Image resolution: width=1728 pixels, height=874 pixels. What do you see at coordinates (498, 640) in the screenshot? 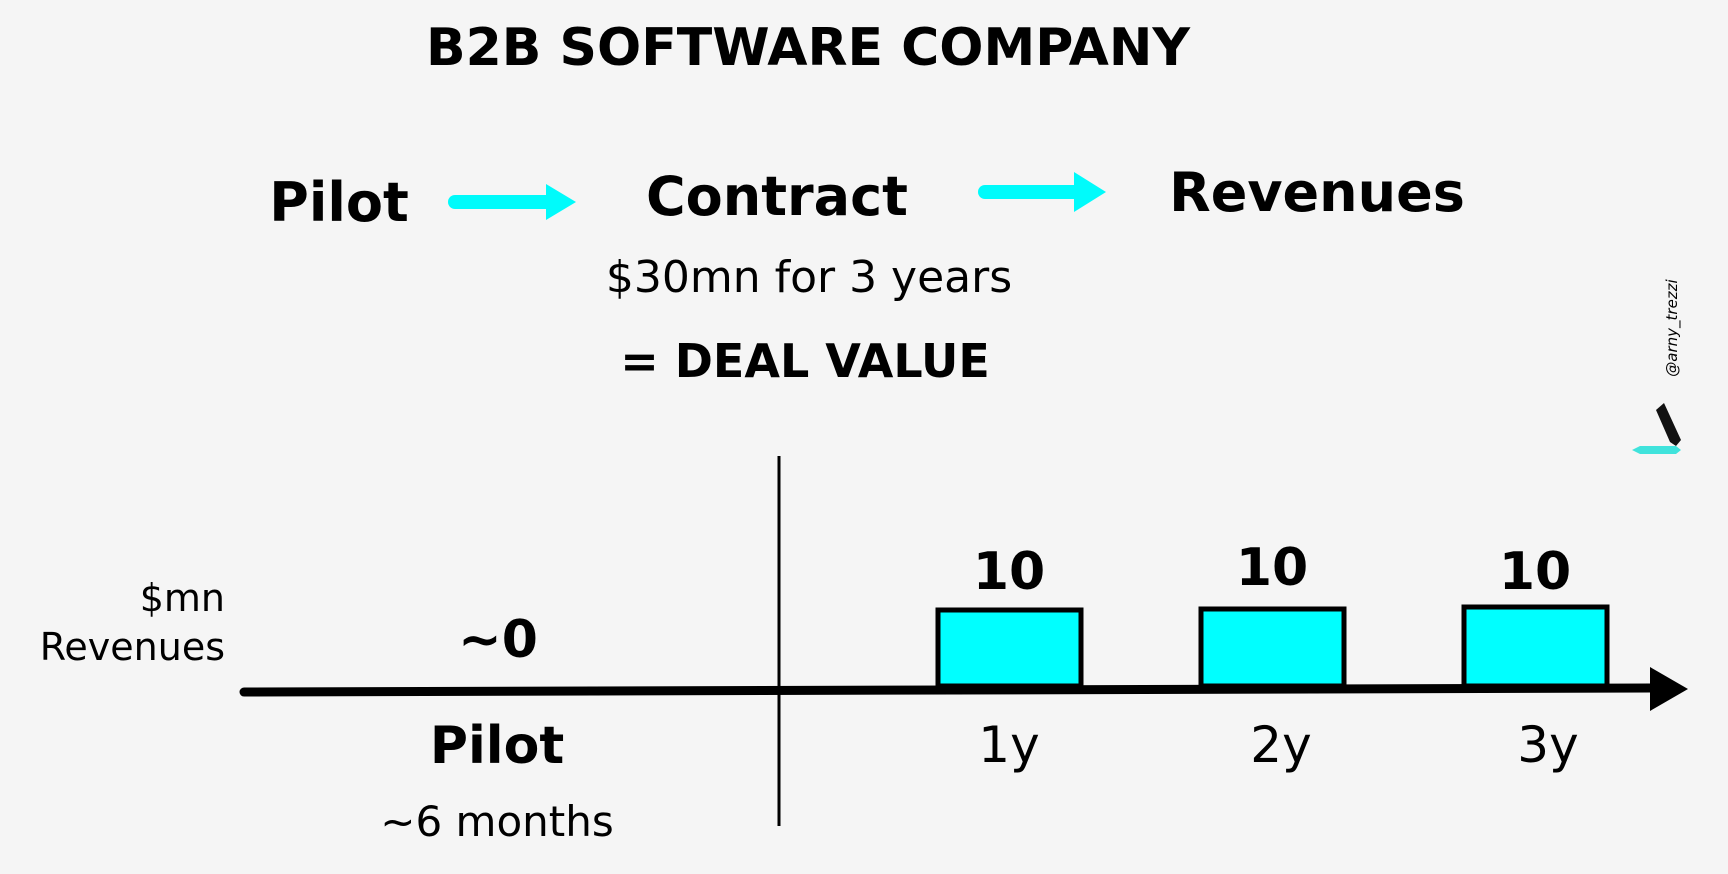
I see `pilot-revenue-value: ~0` at bounding box center [498, 640].